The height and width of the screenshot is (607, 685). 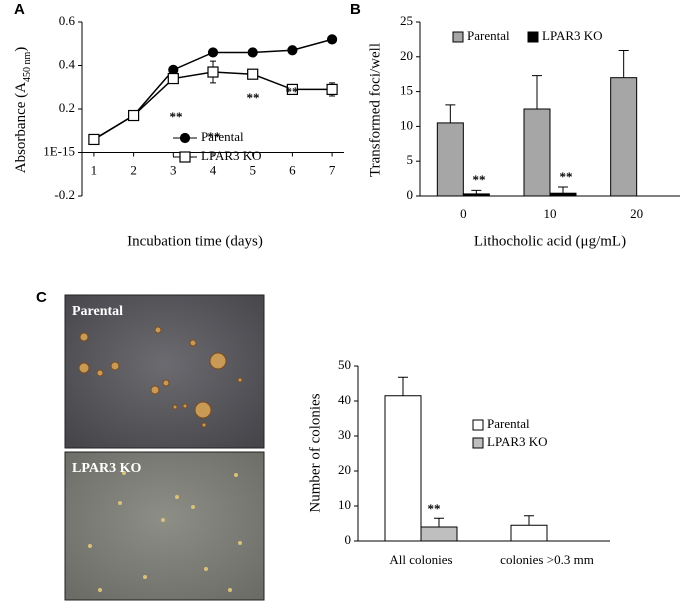 I want to click on x-tick-label: 1, so click(x=94, y=169).